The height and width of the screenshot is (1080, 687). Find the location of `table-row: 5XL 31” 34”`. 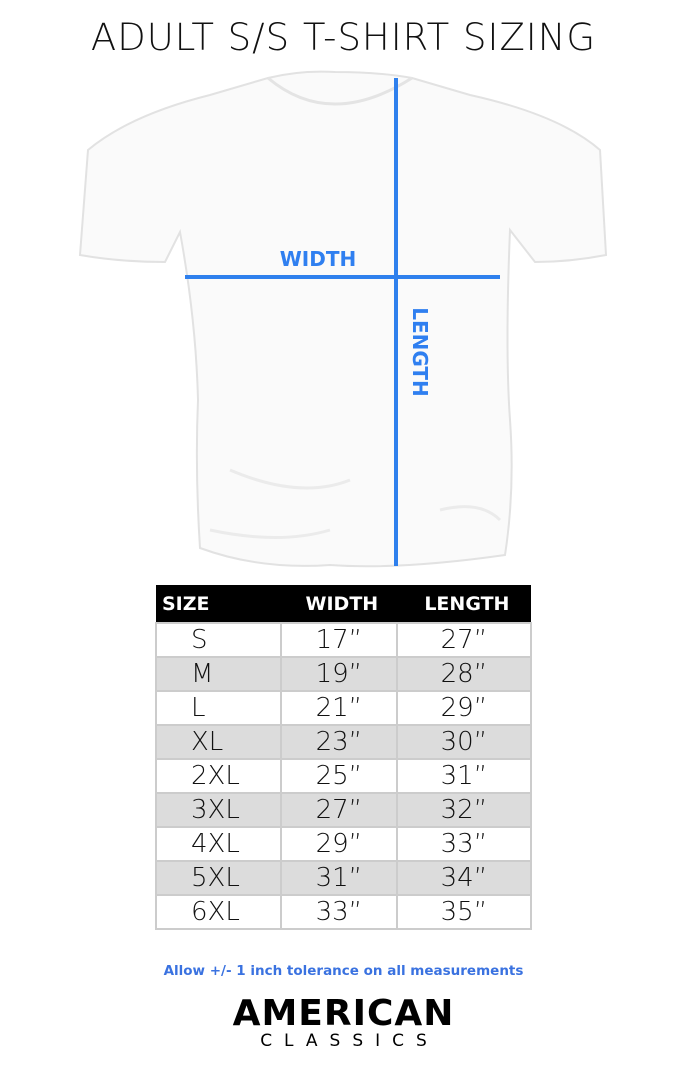

table-row: 5XL 31” 34” is located at coordinates (344, 878).